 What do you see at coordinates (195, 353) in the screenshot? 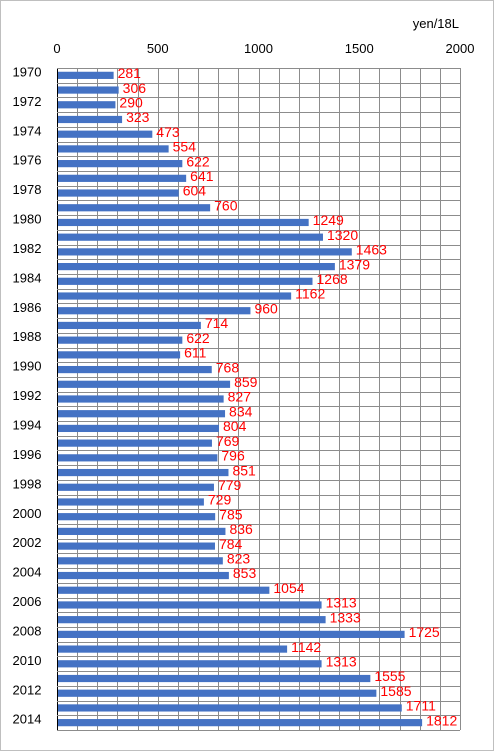
I see `data-label: 611` at bounding box center [195, 353].